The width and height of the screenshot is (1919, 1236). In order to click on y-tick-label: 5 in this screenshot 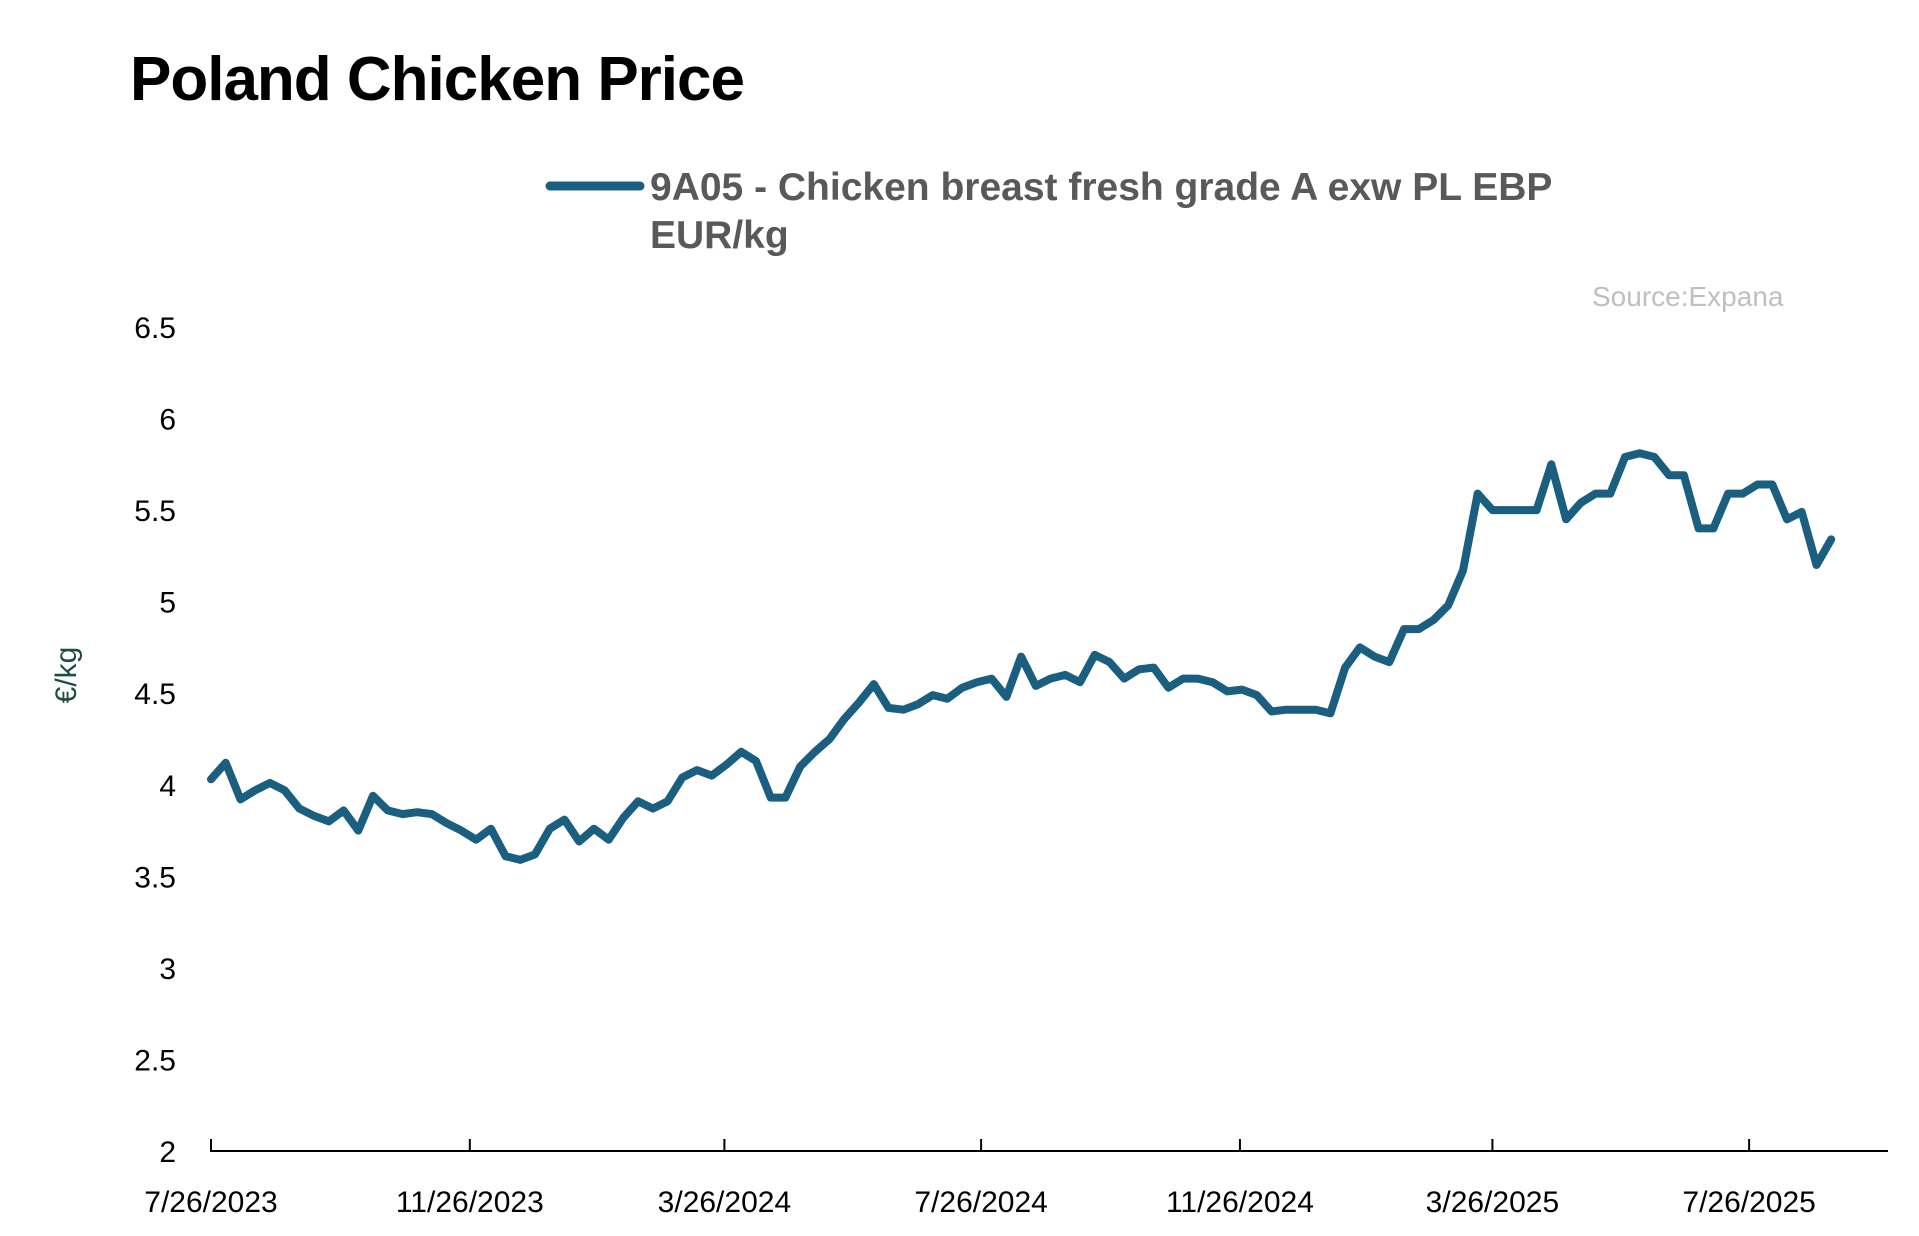, I will do `click(167, 603)`.